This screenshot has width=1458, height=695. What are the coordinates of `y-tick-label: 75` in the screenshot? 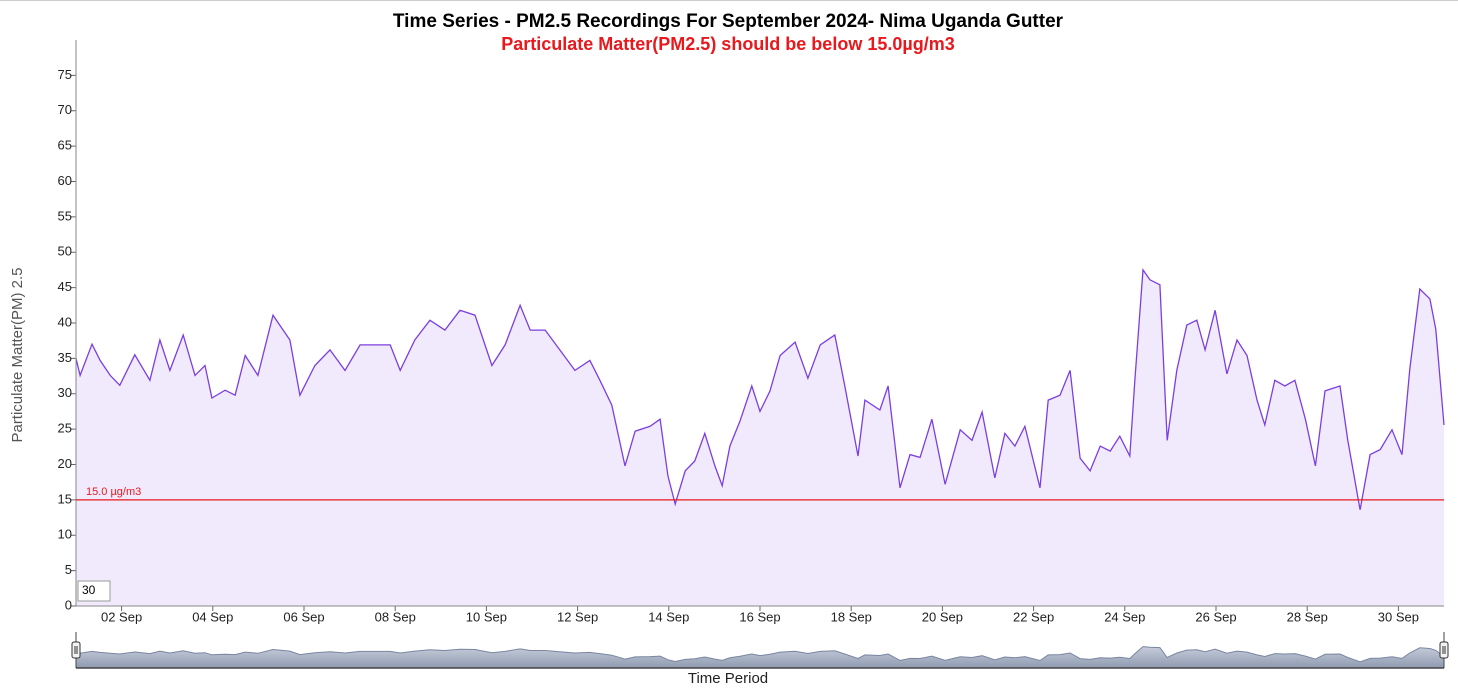 It's located at (65, 74).